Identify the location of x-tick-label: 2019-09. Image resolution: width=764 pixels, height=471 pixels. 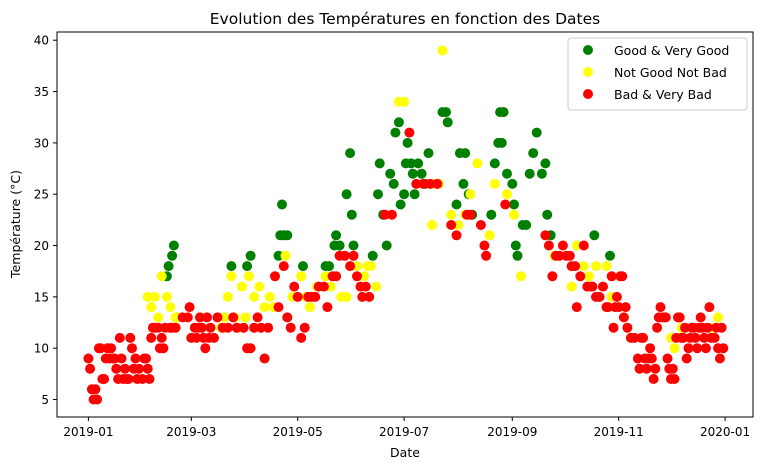
(512, 432).